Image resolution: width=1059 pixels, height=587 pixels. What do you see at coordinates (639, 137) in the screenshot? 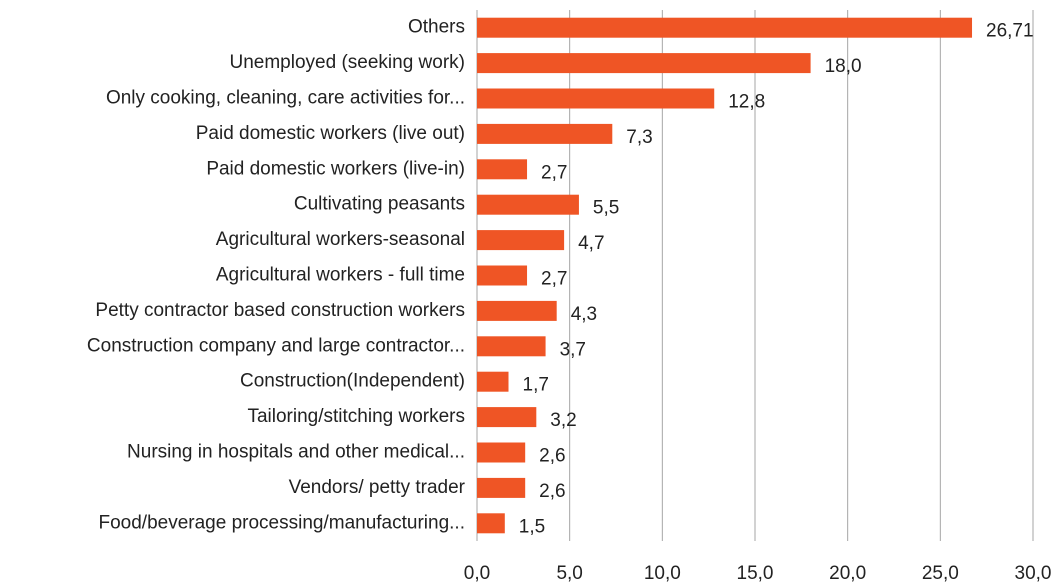
I see `value-label: 7,3` at bounding box center [639, 137].